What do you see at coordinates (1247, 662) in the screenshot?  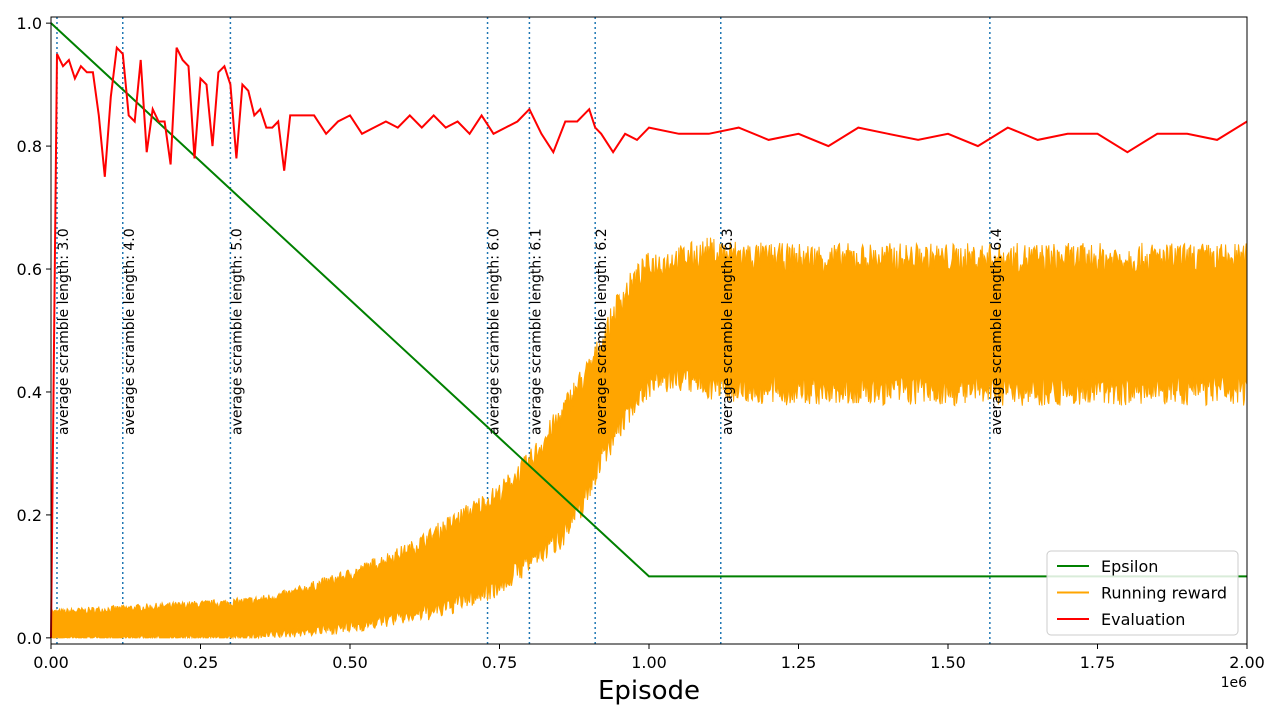 I see `x-tick-label: 2.00` at bounding box center [1247, 662].